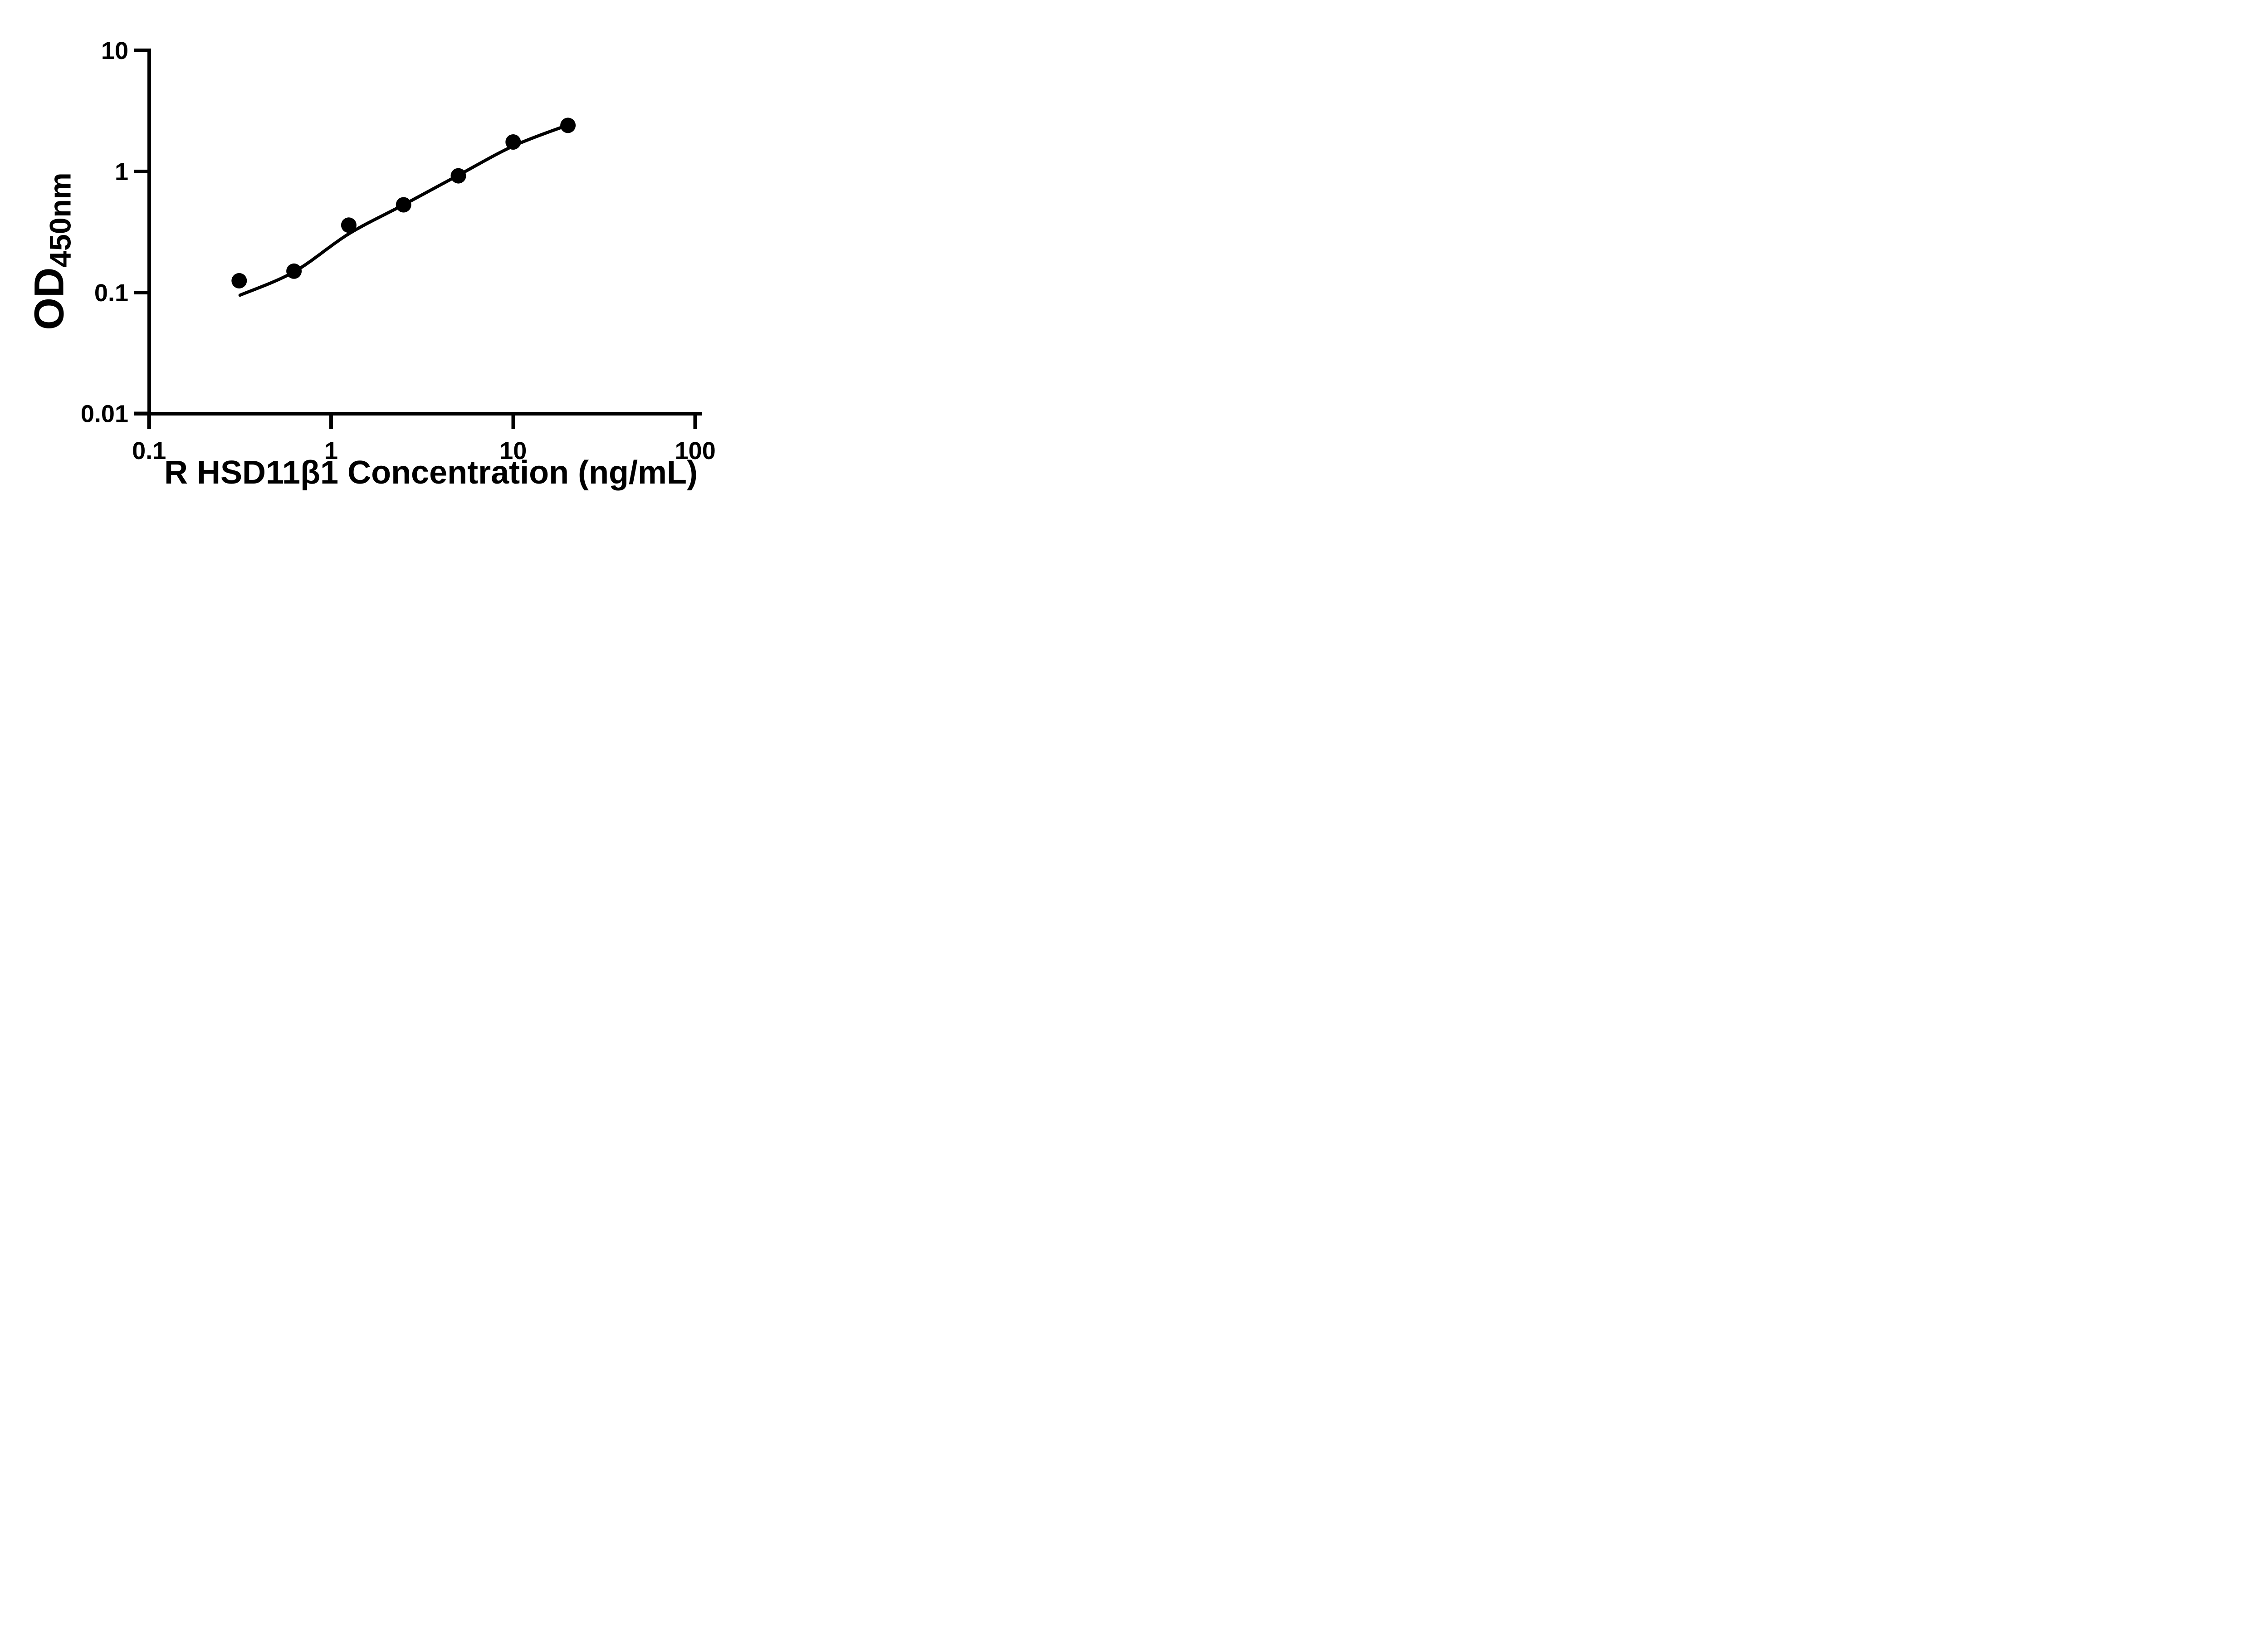 This screenshot has height=1633, width=2268. Describe the element at coordinates (431, 473) in the screenshot. I see `x-axis-title: R HSD11β1 Concentration (ng/mL)` at that location.